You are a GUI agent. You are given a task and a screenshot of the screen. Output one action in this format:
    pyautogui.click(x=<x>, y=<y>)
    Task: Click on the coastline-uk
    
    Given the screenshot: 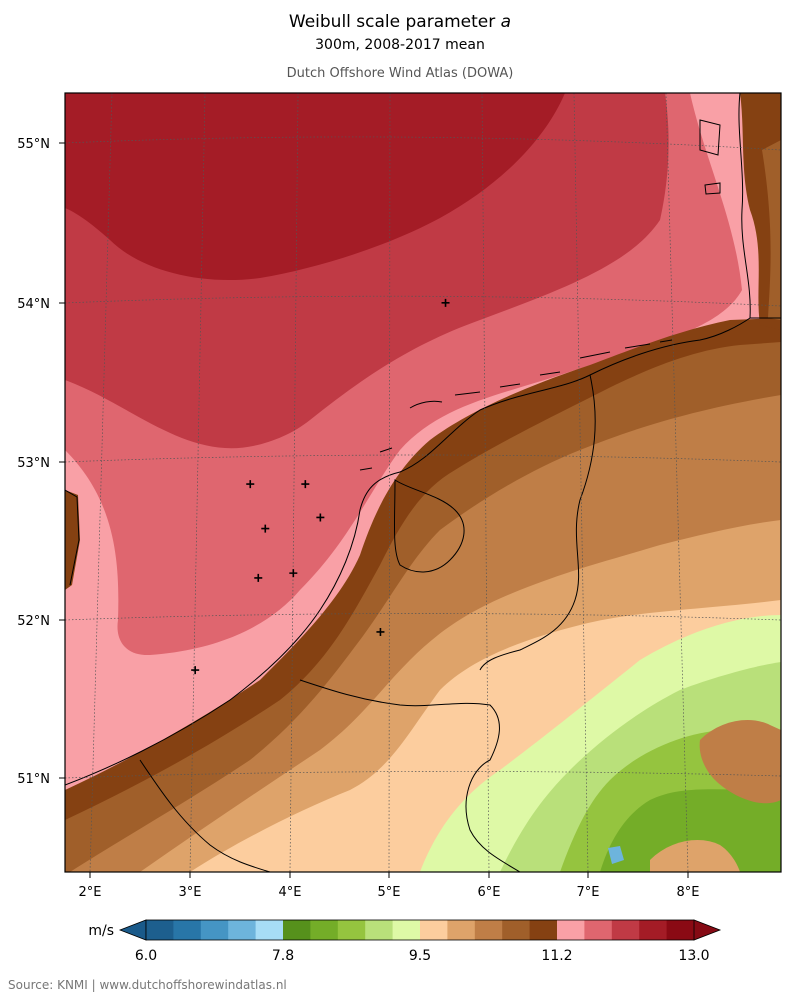 What is the action you would take?
    pyautogui.click(x=72, y=537)
    